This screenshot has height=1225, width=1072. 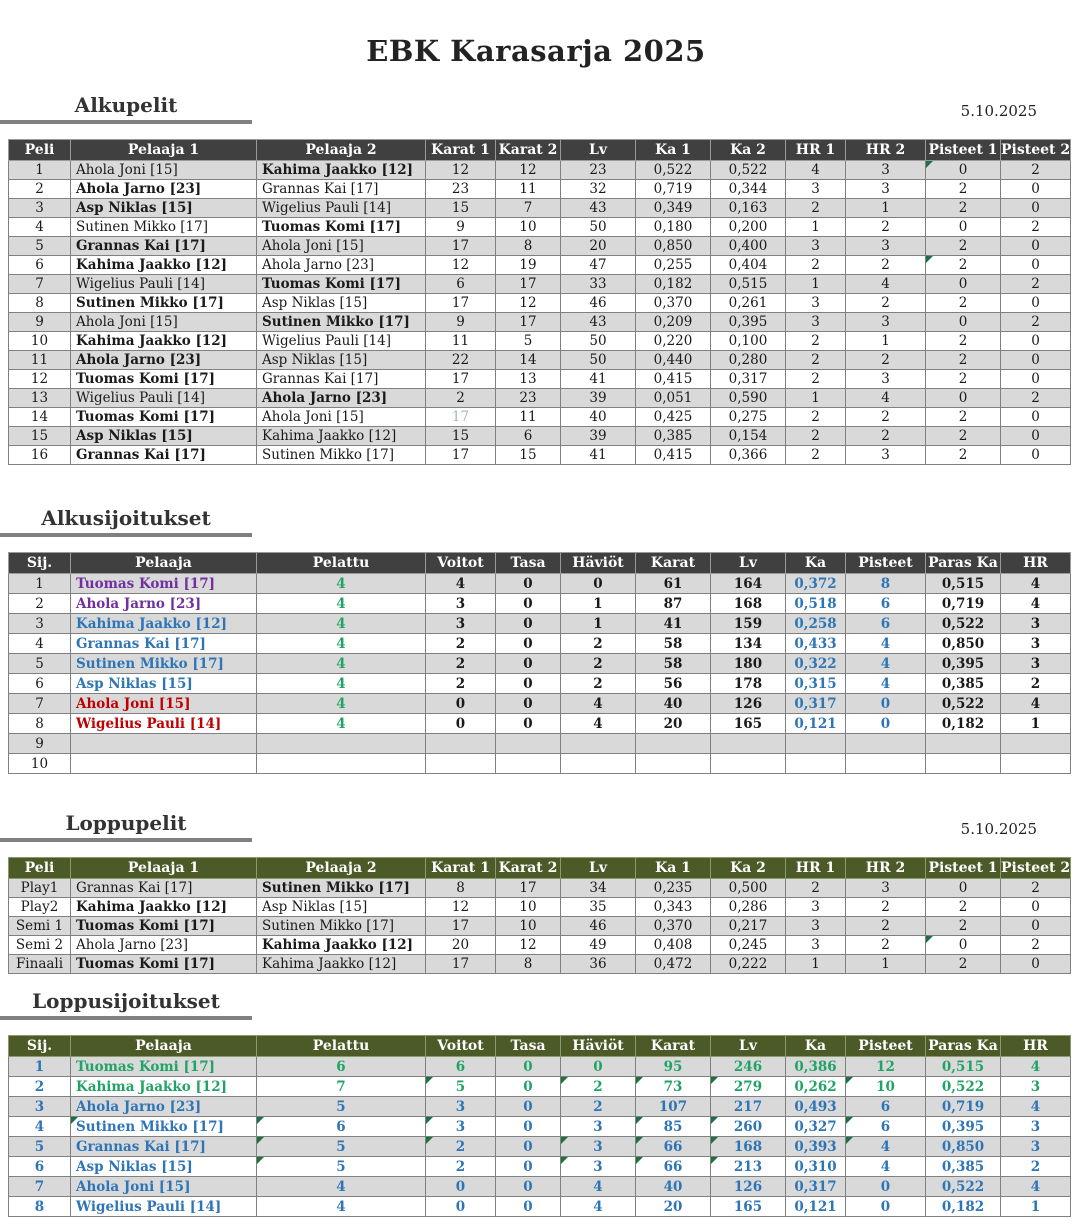 What do you see at coordinates (598, 170) in the screenshot?
I see `cell-lv: 23` at bounding box center [598, 170].